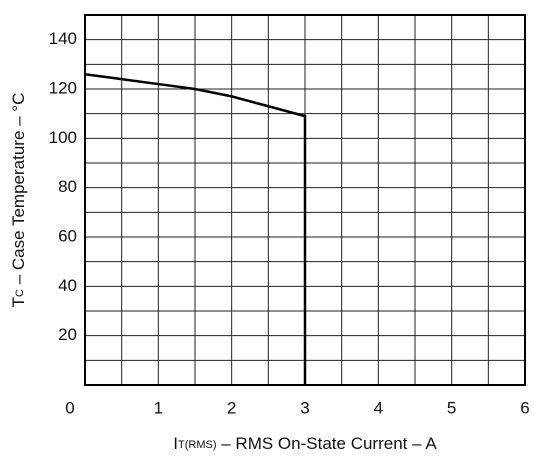  What do you see at coordinates (67, 186) in the screenshot?
I see `y-tick-label: 80` at bounding box center [67, 186].